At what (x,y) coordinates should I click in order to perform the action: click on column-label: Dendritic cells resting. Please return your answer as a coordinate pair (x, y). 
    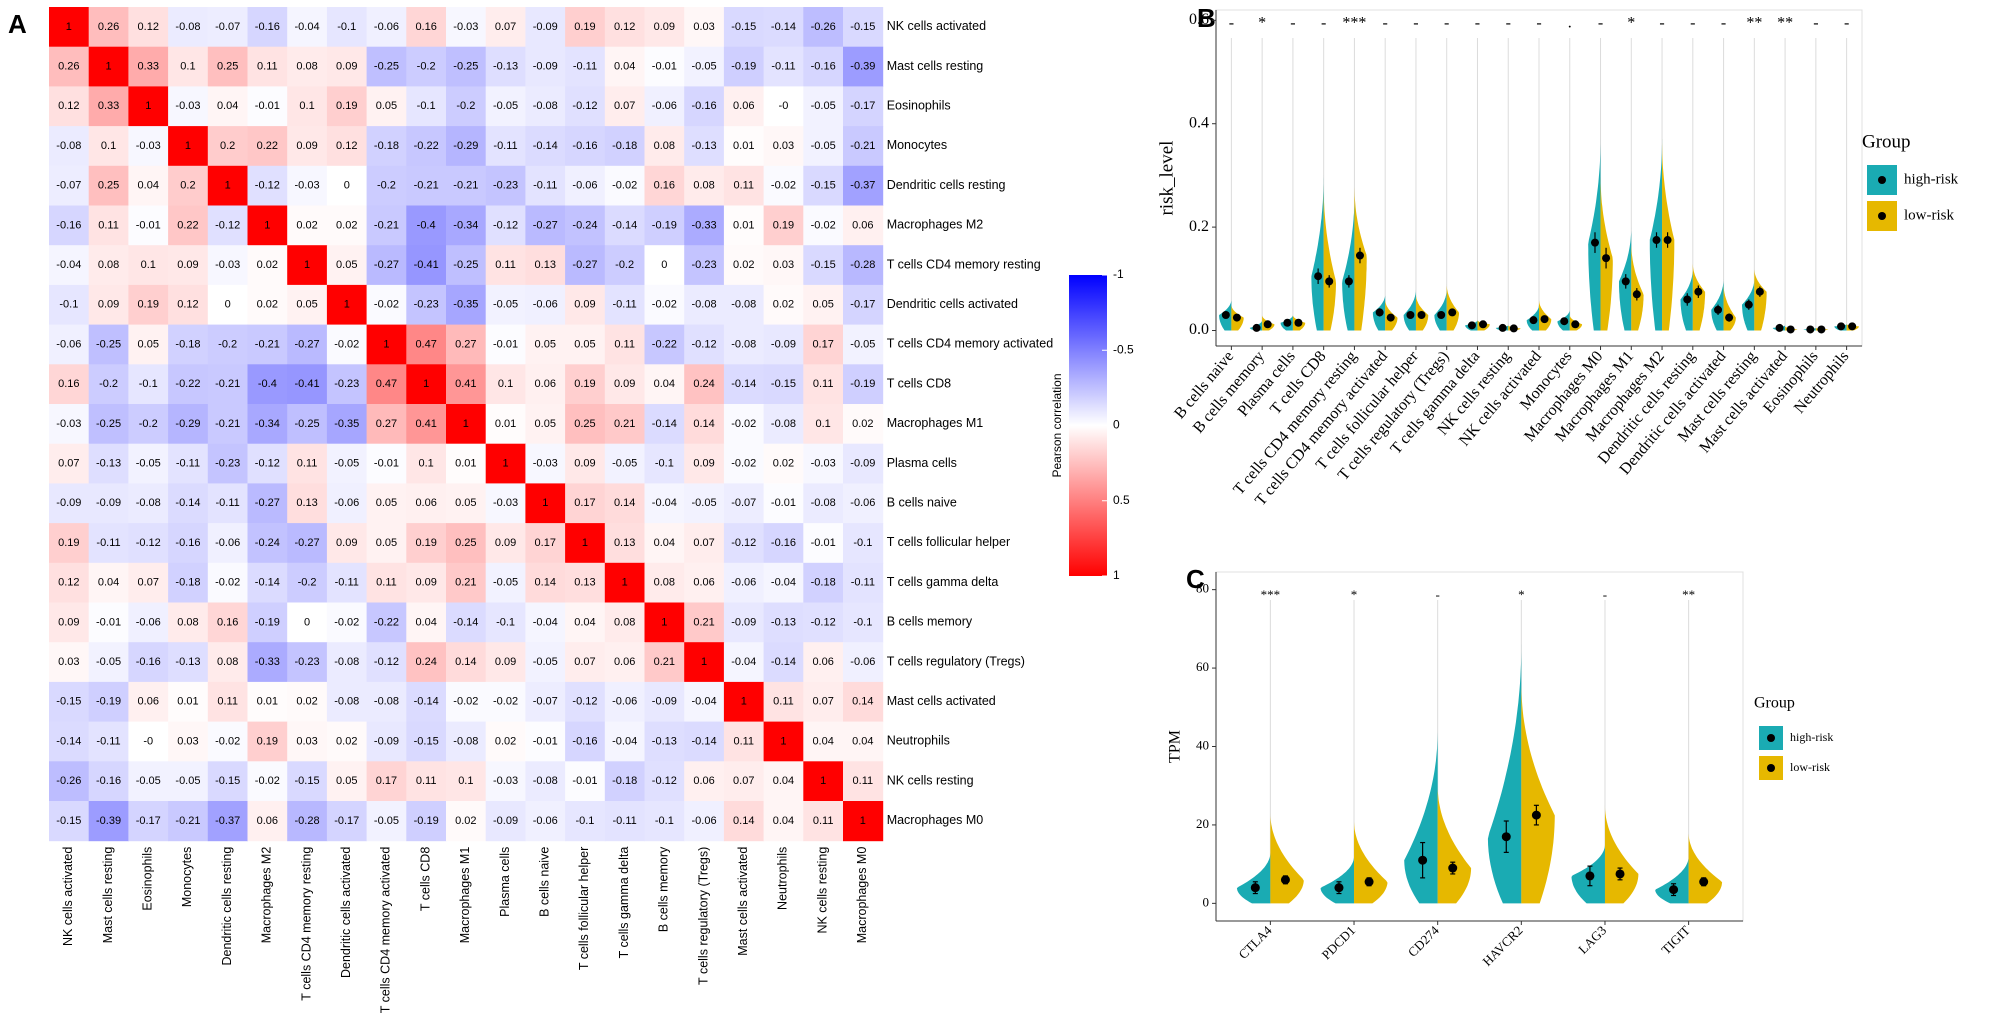
    Looking at the image, I should click on (227, 906).